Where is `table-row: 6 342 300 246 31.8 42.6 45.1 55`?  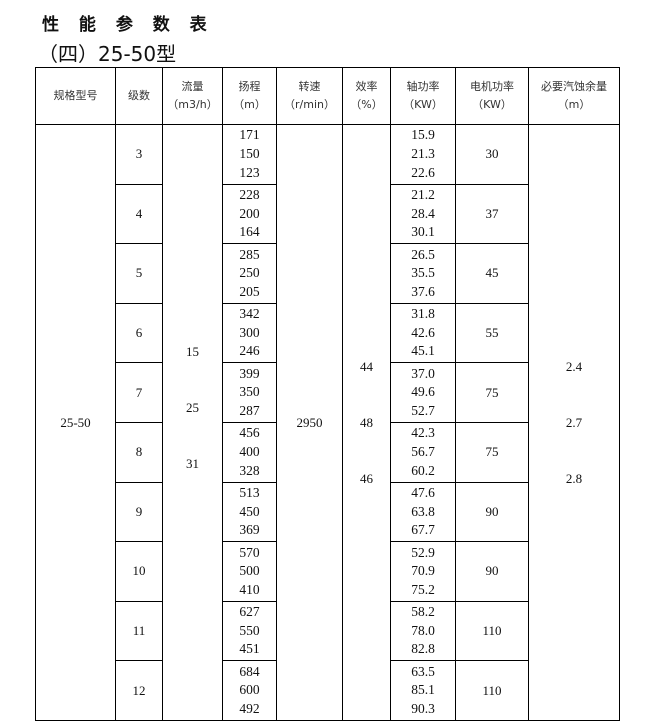
table-row: 6 342 300 246 31.8 42.6 45.1 55 is located at coordinates (328, 333).